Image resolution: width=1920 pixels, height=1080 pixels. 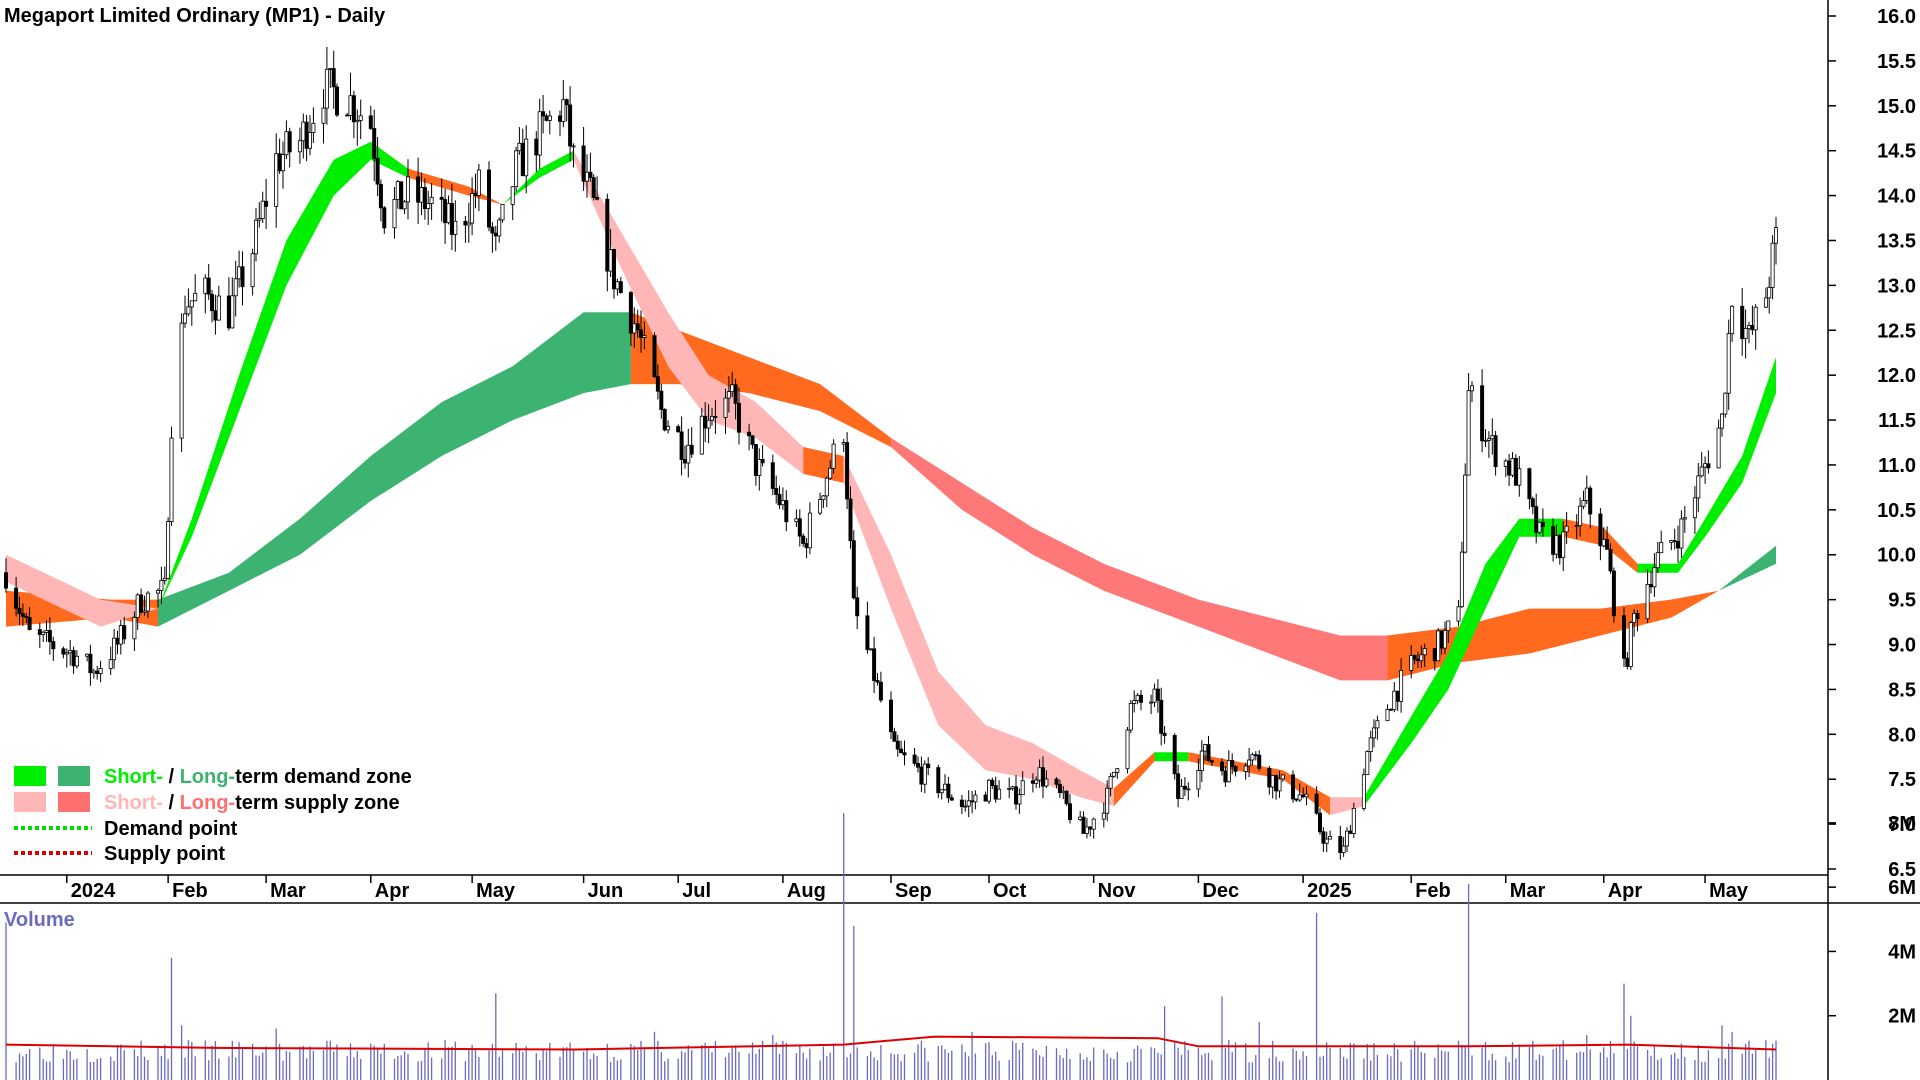 I want to click on x-tick-label: Jul, so click(x=696, y=891).